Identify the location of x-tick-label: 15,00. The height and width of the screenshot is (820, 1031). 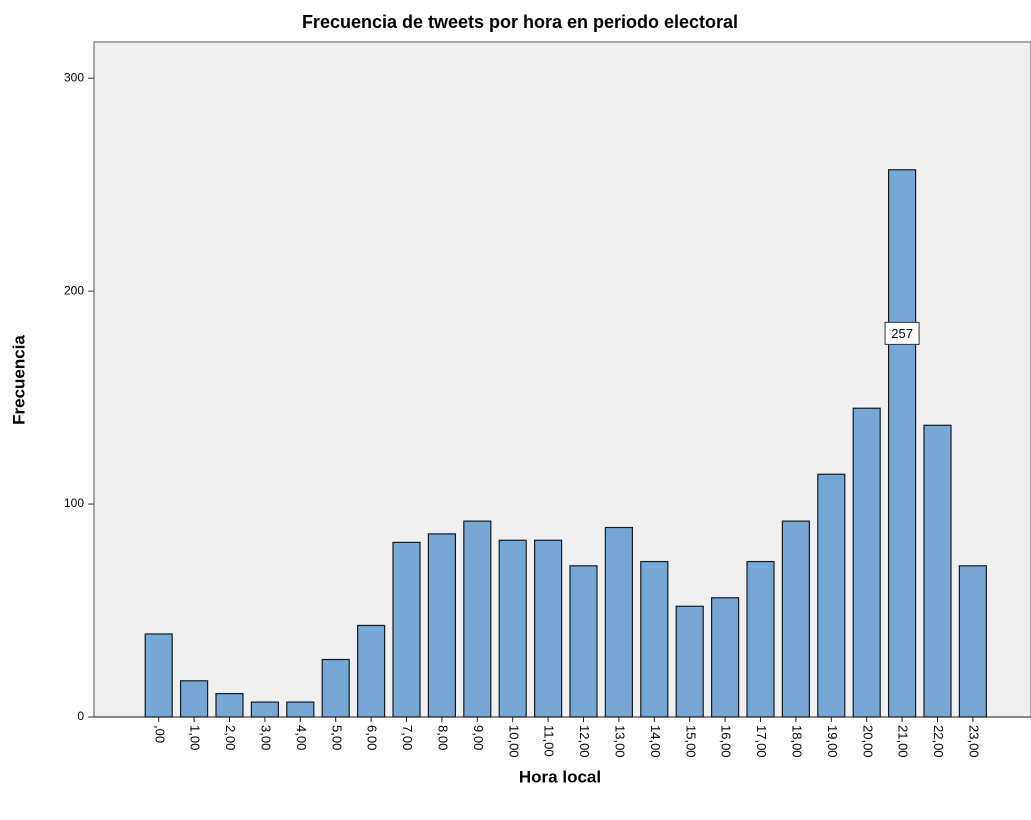
(690, 741).